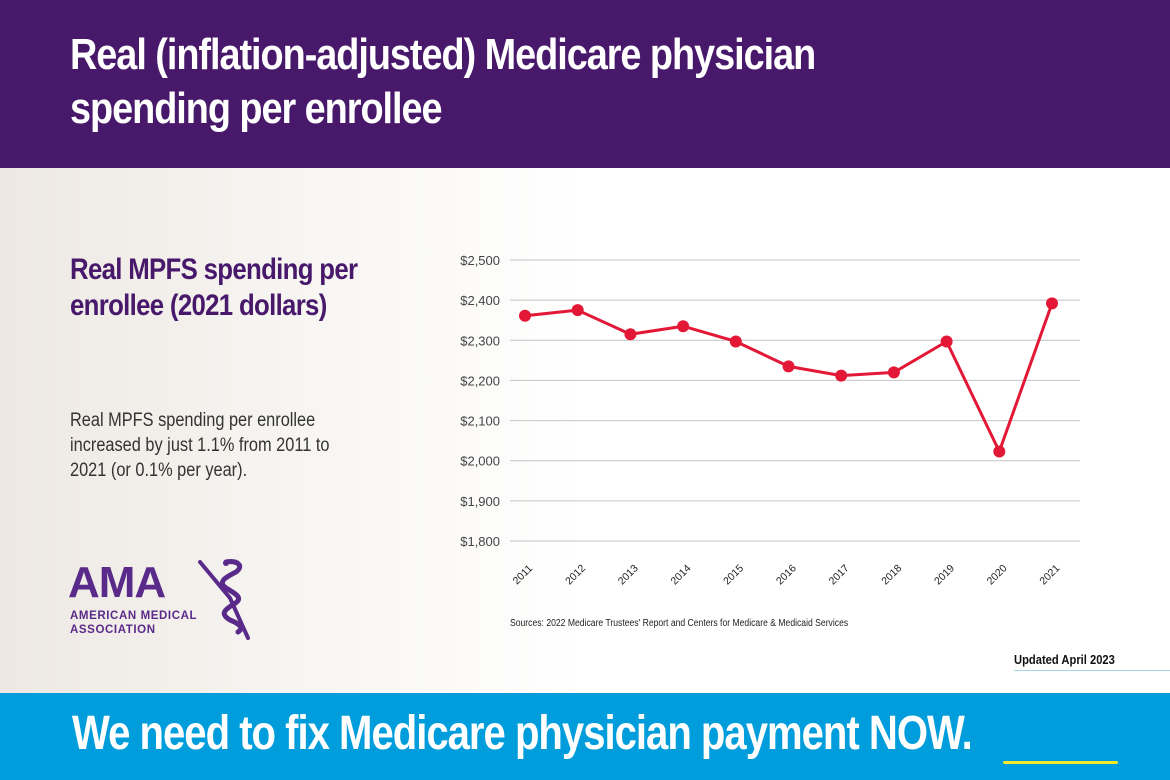  I want to click on y-tick-label: $2,100, so click(480, 421).